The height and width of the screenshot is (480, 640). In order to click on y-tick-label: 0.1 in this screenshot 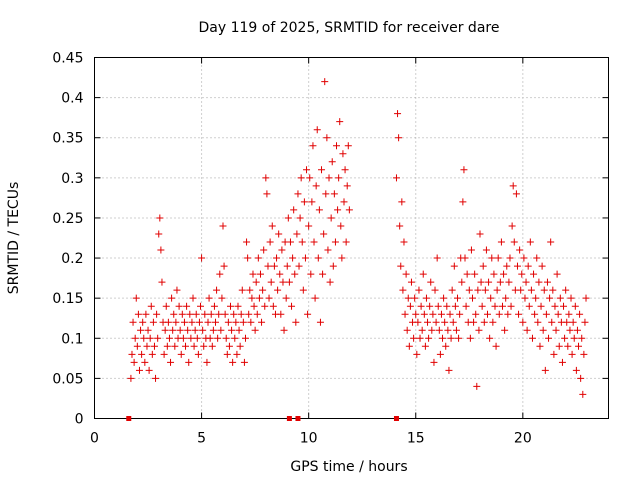, I will do `click(72, 339)`.